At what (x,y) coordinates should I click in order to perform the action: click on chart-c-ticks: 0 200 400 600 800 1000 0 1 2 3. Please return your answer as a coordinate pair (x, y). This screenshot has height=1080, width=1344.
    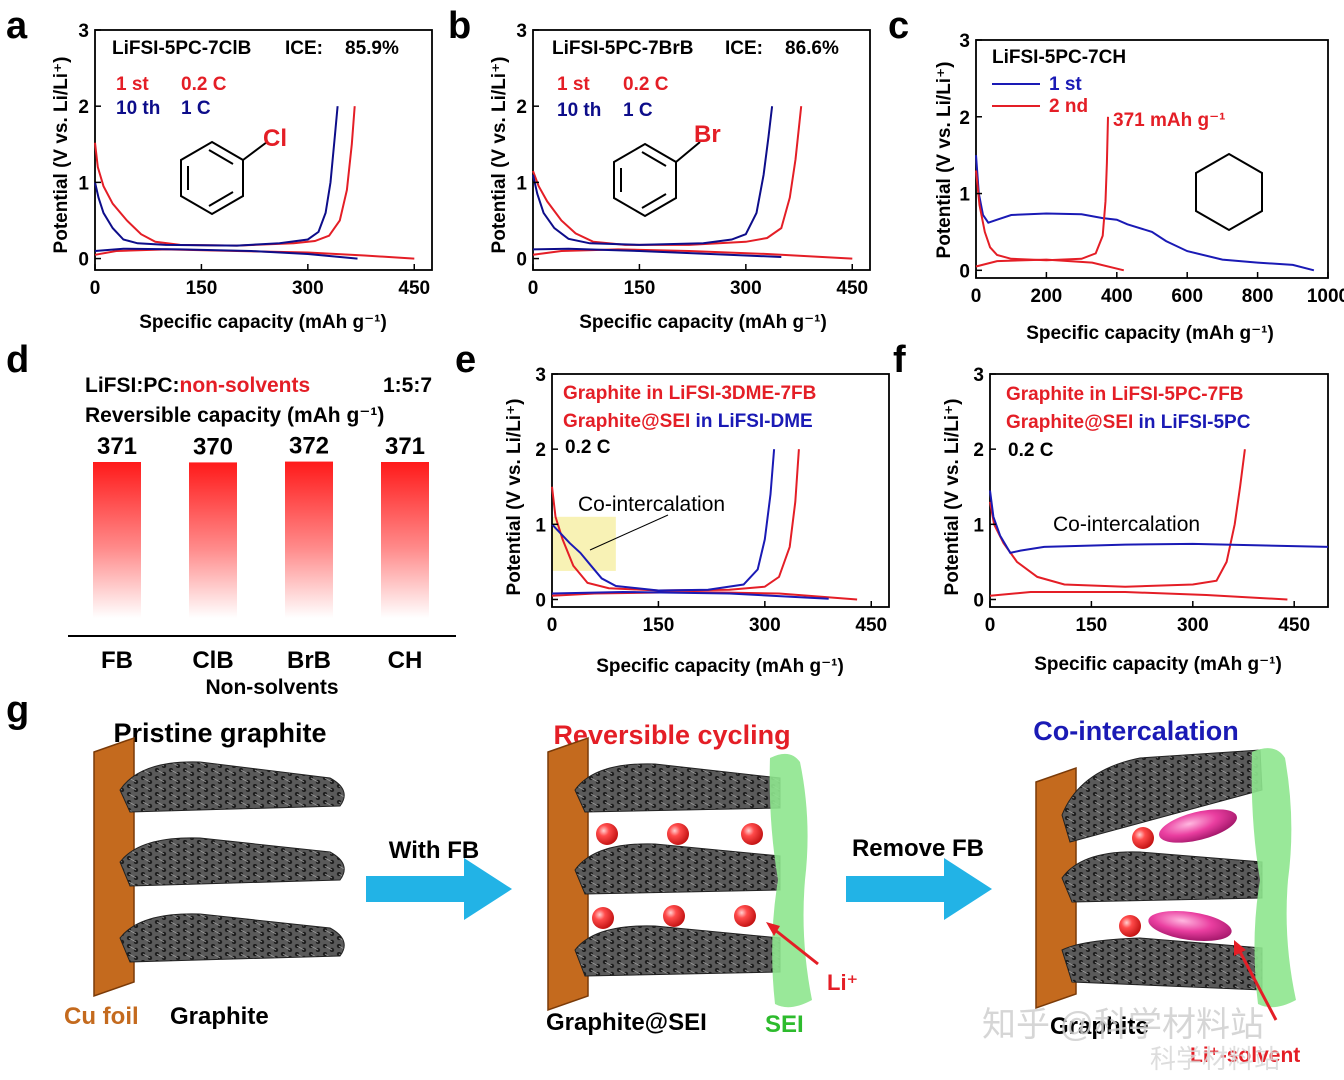
    Looking at the image, I should click on (1151, 169).